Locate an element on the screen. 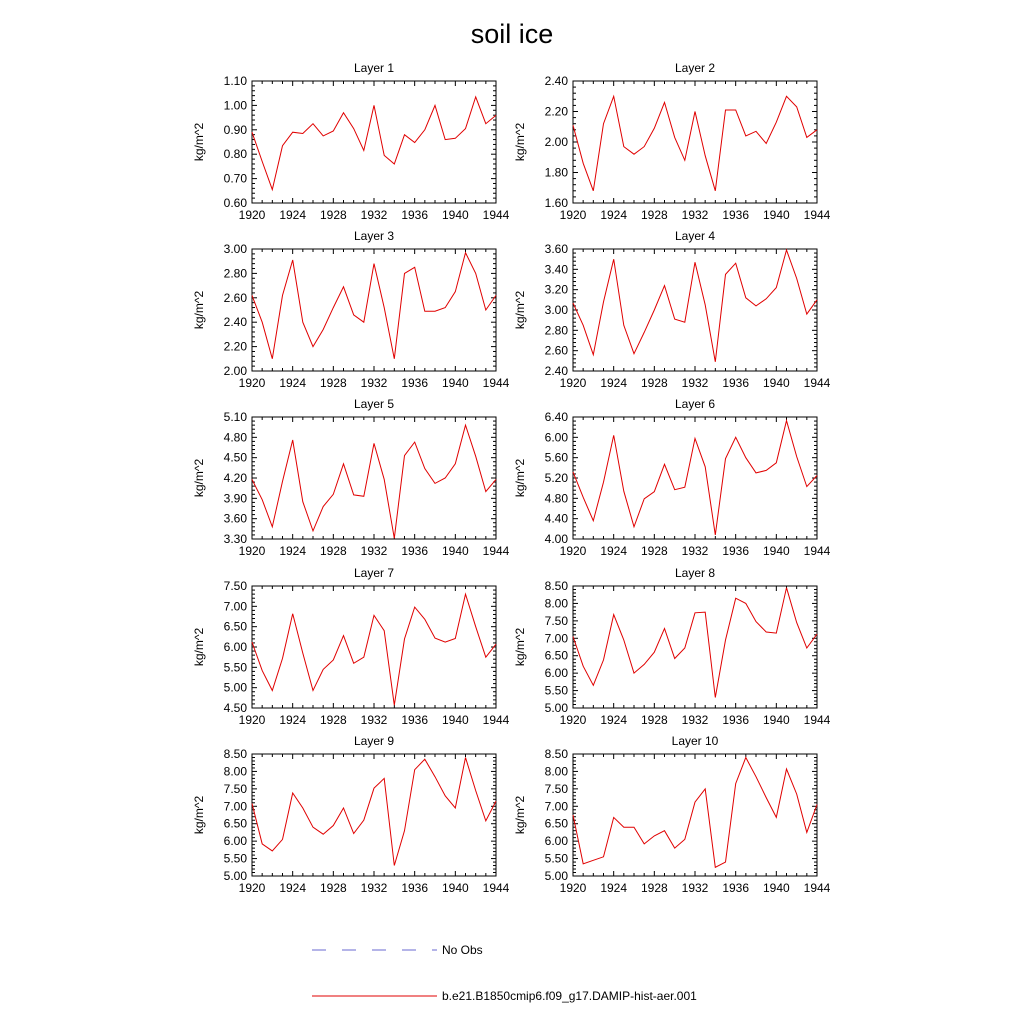  y-tick-label: 2.40 is located at coordinates (557, 371).